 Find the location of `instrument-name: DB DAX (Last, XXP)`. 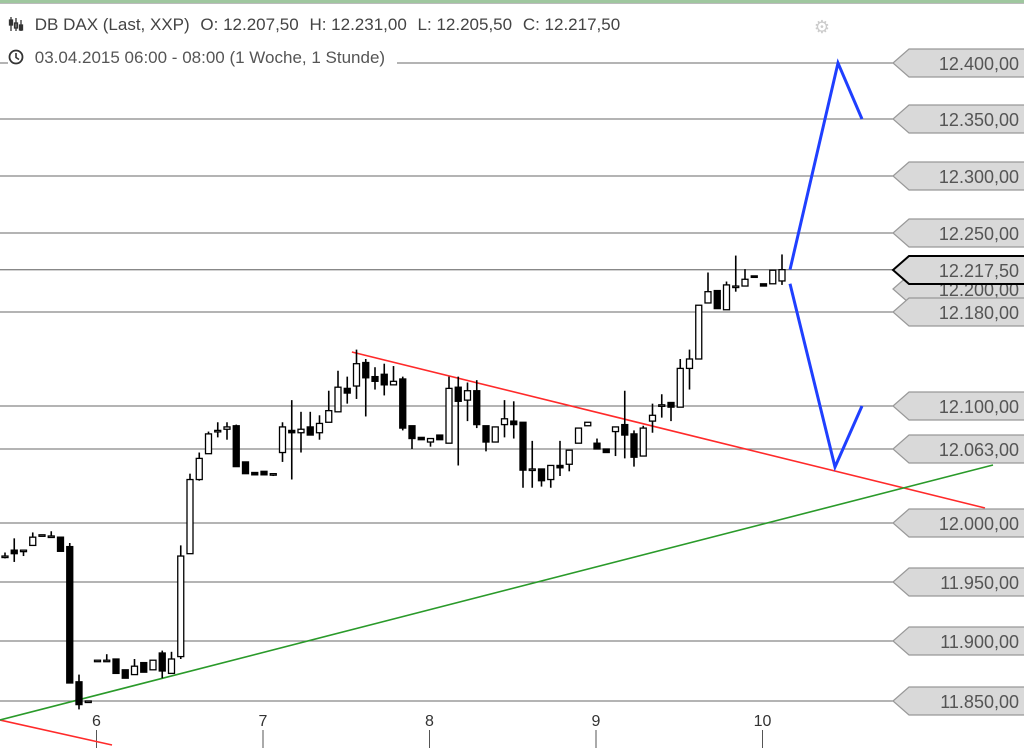

instrument-name: DB DAX (Last, XXP) is located at coordinates (112, 24).